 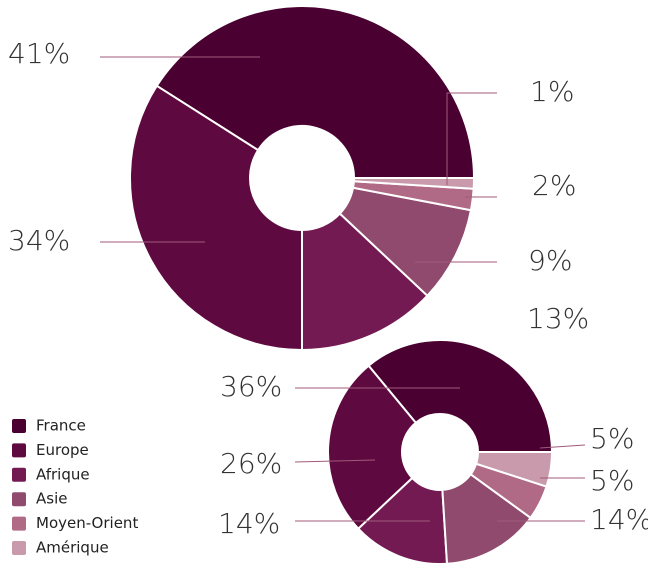 I want to click on data-label: 26%, so click(x=251, y=463).